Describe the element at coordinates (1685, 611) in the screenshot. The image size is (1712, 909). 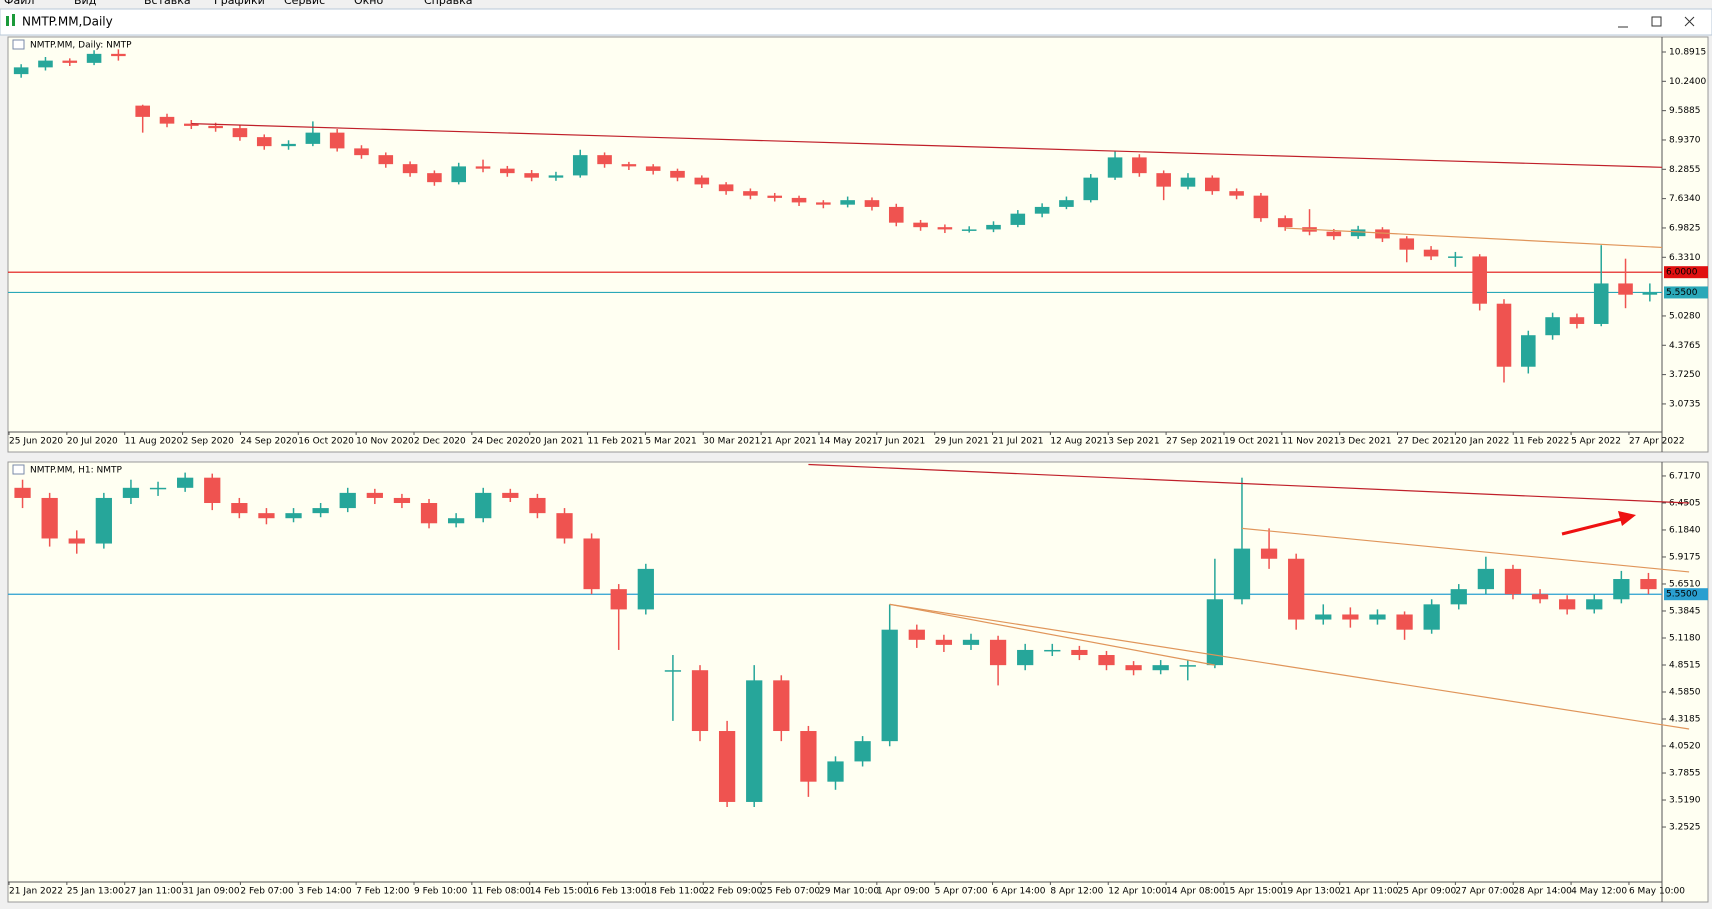
I see `y-tick-label: 5.3845` at that location.